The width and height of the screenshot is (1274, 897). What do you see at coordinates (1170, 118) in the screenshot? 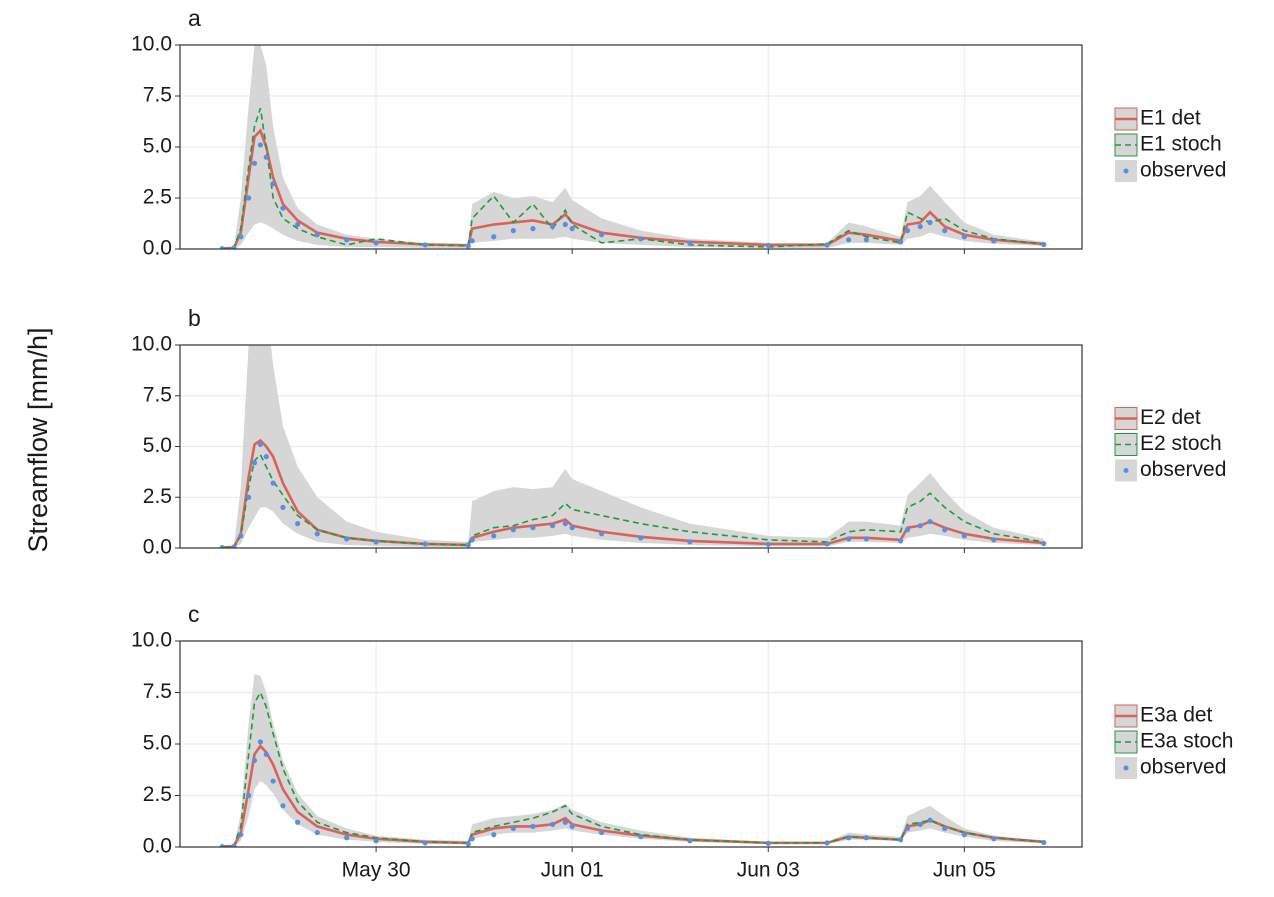
I see `legend-label: E1 det` at bounding box center [1170, 118].